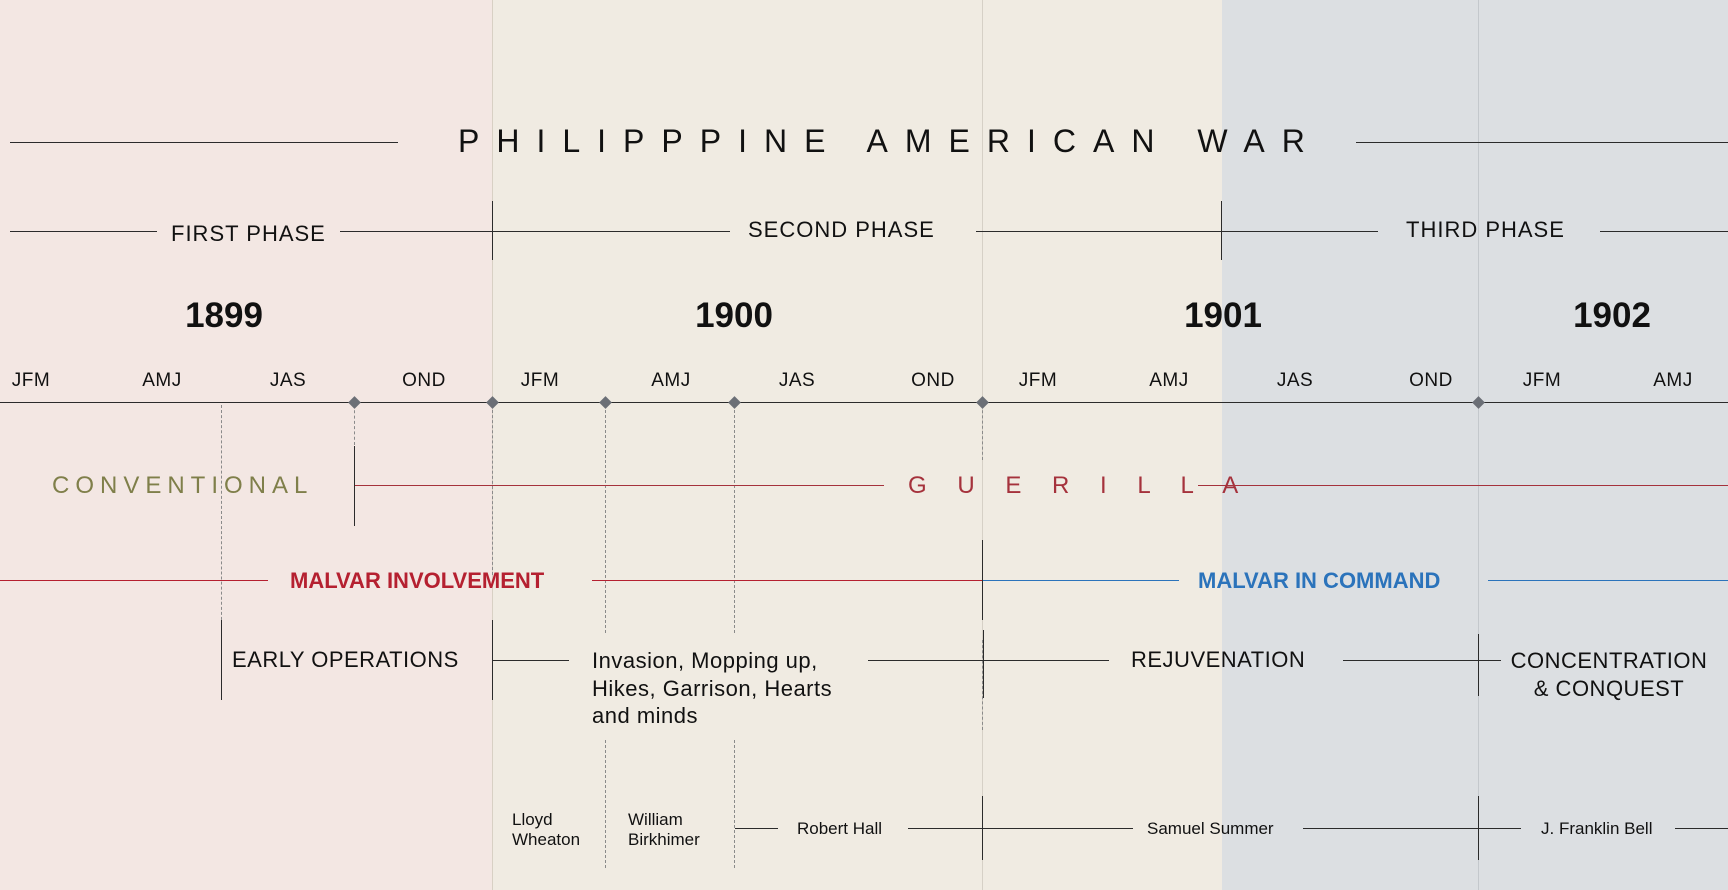 The image size is (1728, 890). I want to click on malvar-command-label: MALVAR IN COMMAND, so click(1319, 580).